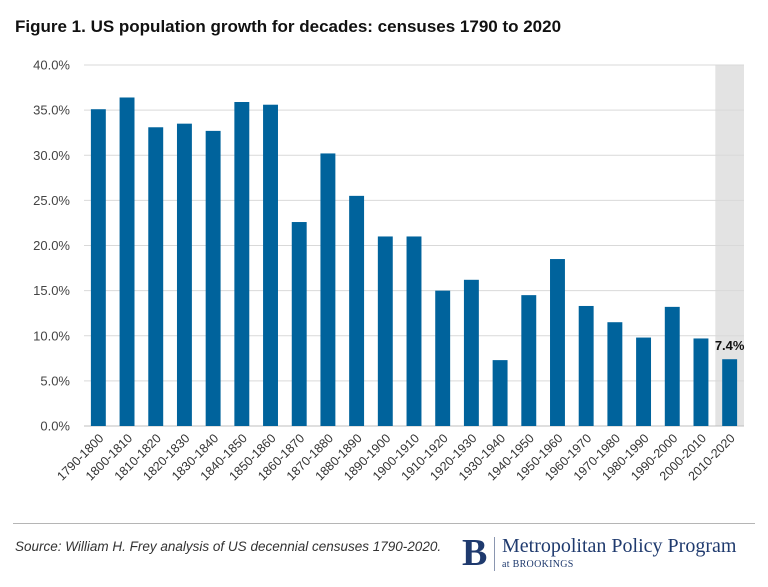  What do you see at coordinates (55, 380) in the screenshot?
I see `y-tick-label: 5.0%` at bounding box center [55, 380].